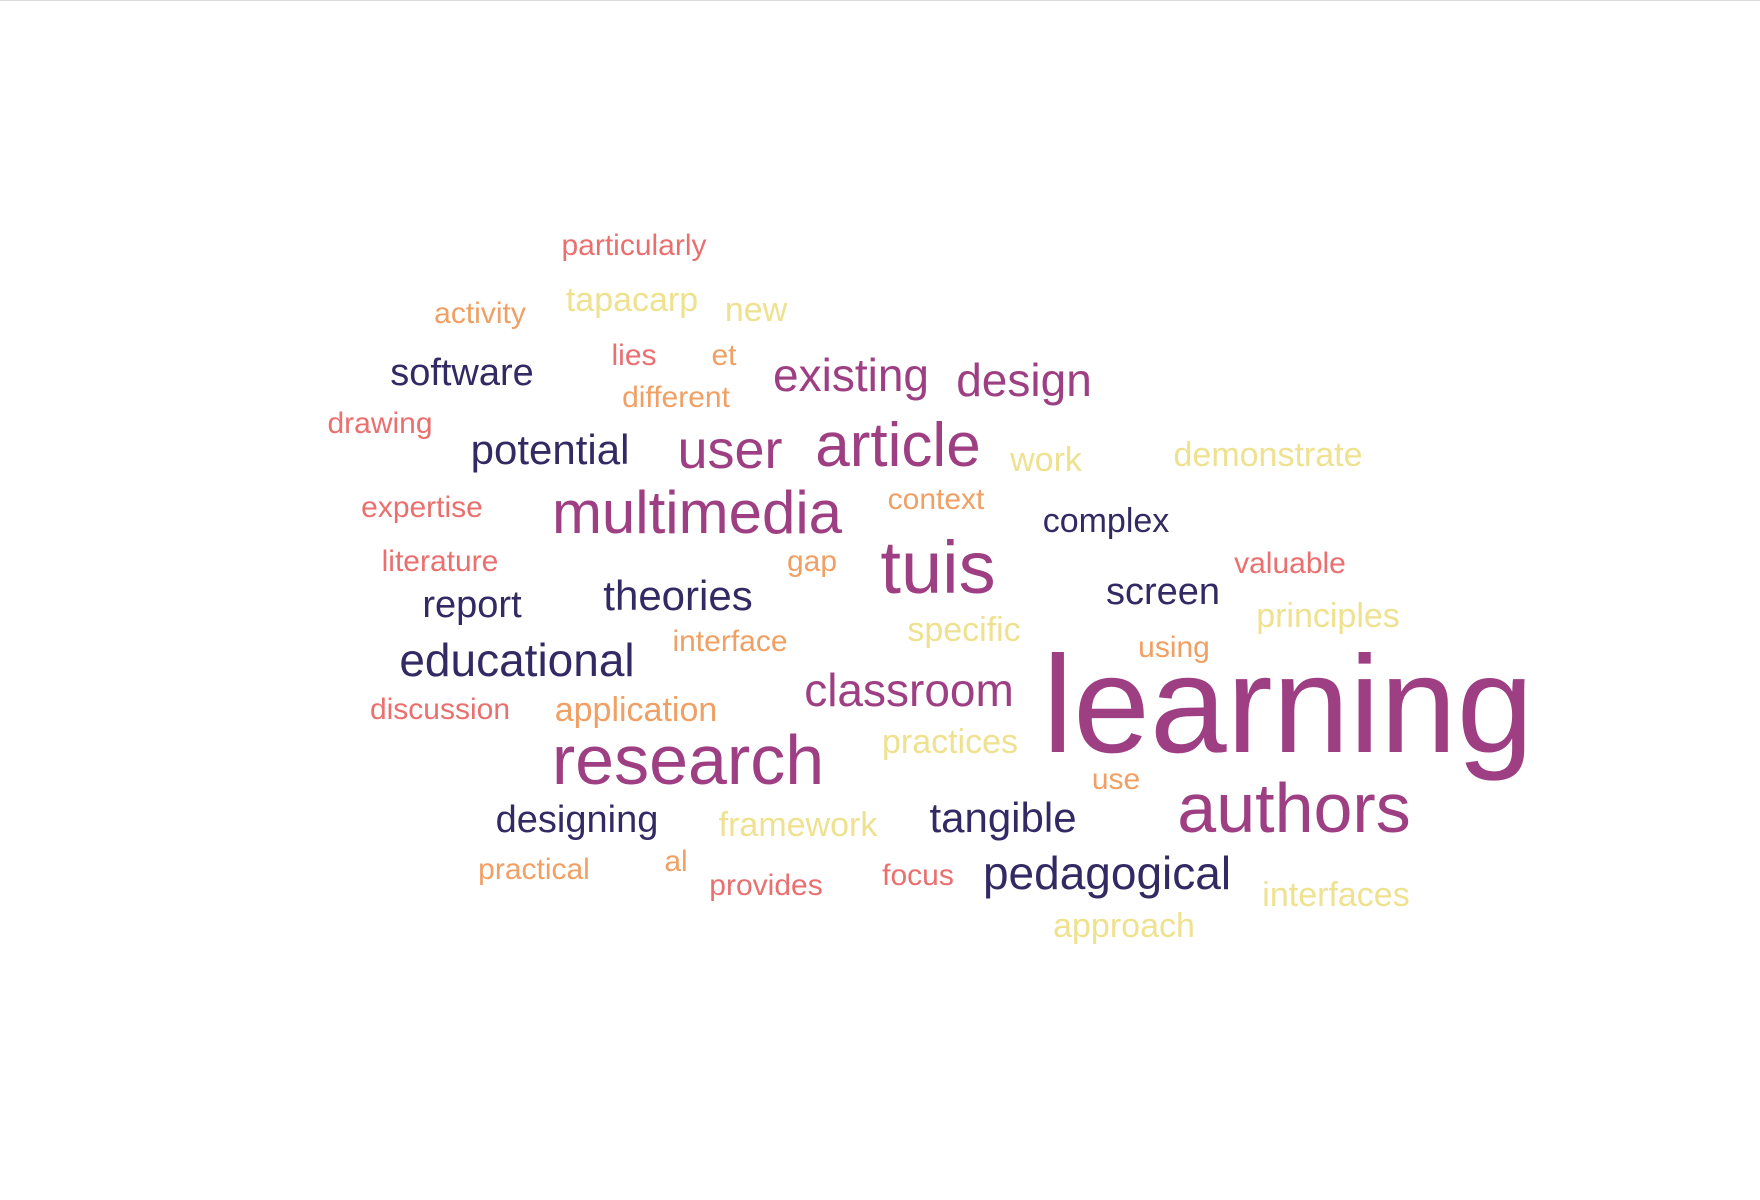 The image size is (1760, 1200). What do you see at coordinates (938, 567) in the screenshot?
I see `word-tuis: tuis` at bounding box center [938, 567].